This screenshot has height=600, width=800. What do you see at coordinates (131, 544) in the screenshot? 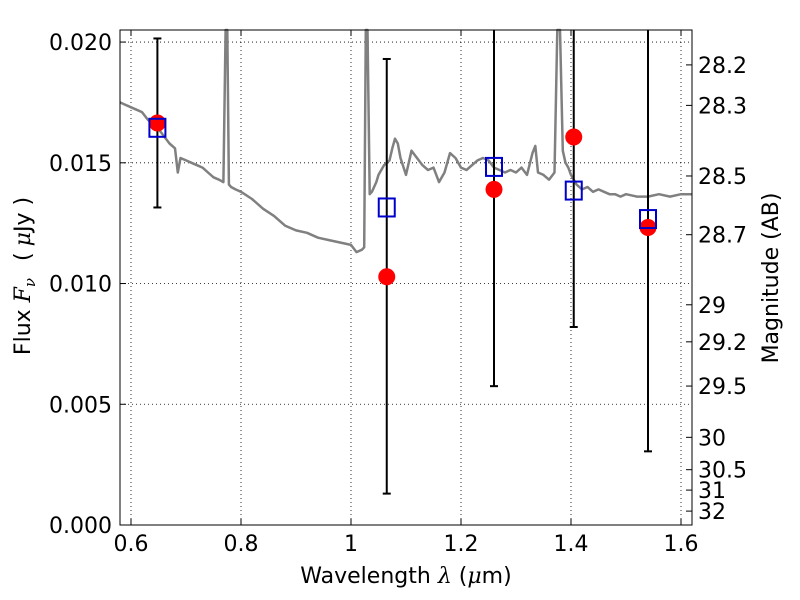
I see `x-tick-label: 0.6` at bounding box center [131, 544].